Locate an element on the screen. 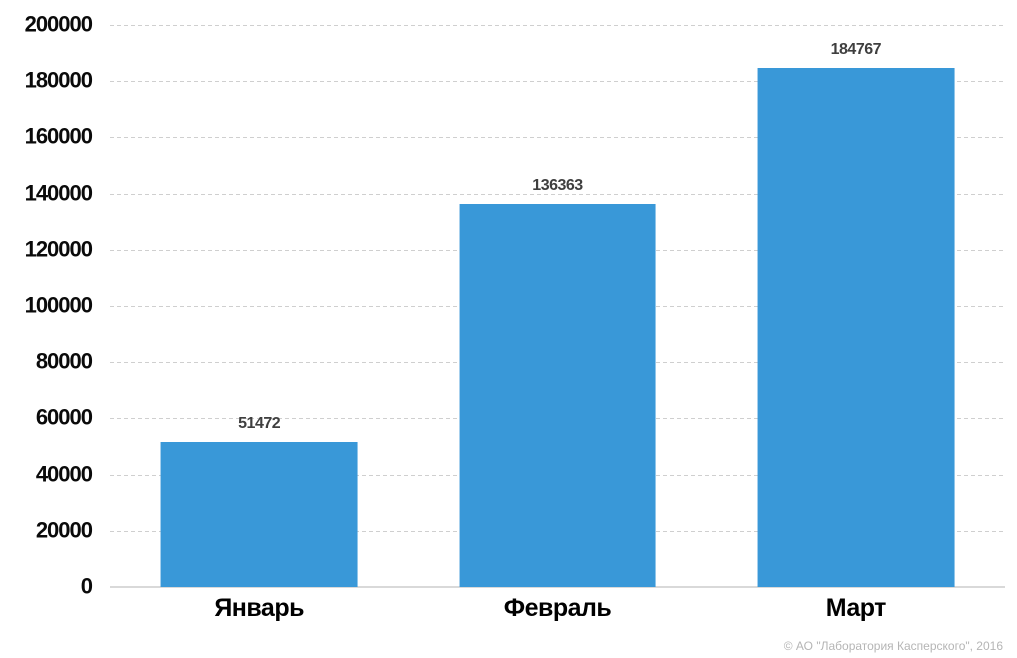  x-axis-label-Март: Март is located at coordinates (856, 608).